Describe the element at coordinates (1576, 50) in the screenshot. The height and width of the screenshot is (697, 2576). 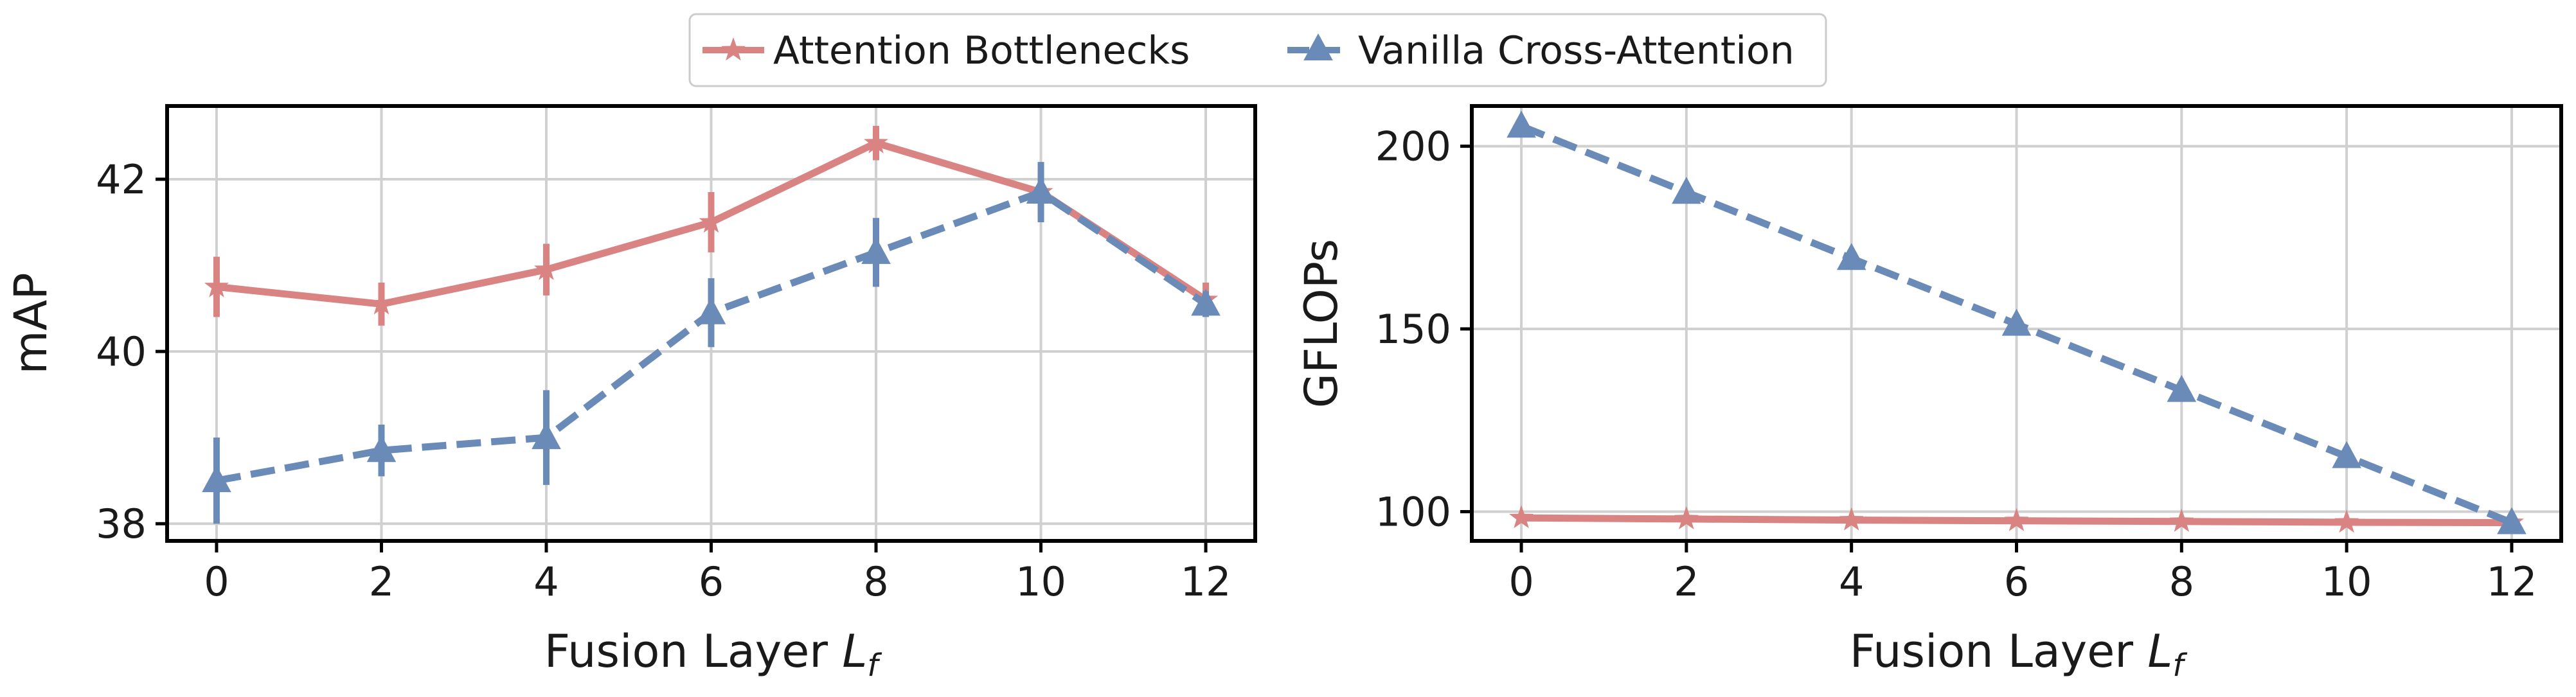
I see `legend-label-vanilla-cross-attention: Vanilla Cross-Attention` at that location.